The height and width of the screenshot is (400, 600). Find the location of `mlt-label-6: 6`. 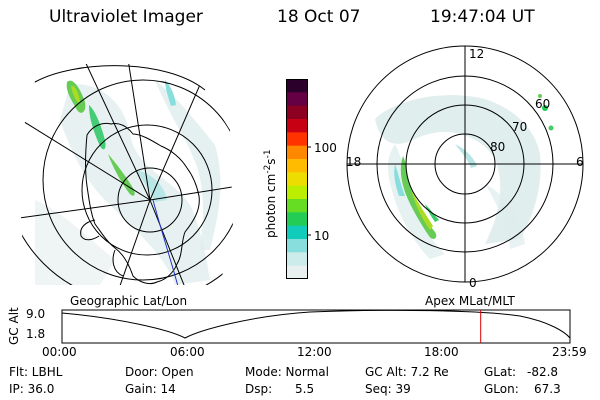

mlt-label-6: 6 is located at coordinates (580, 162).